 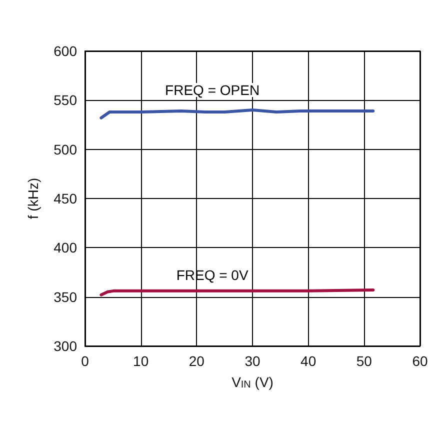 What do you see at coordinates (364, 361) in the screenshot?
I see `x-tick-label: 50` at bounding box center [364, 361].